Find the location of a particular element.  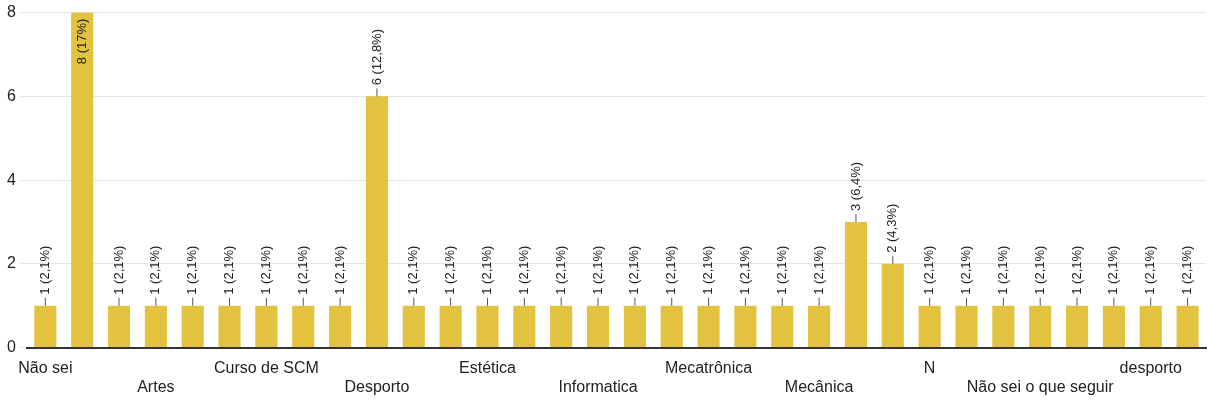

y-tick-label: 2 is located at coordinates (11, 263).